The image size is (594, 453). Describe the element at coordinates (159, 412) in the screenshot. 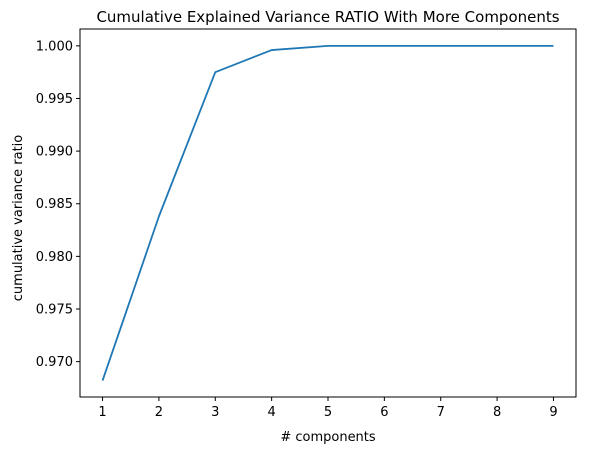

I see `x-tick-label: 2` at that location.